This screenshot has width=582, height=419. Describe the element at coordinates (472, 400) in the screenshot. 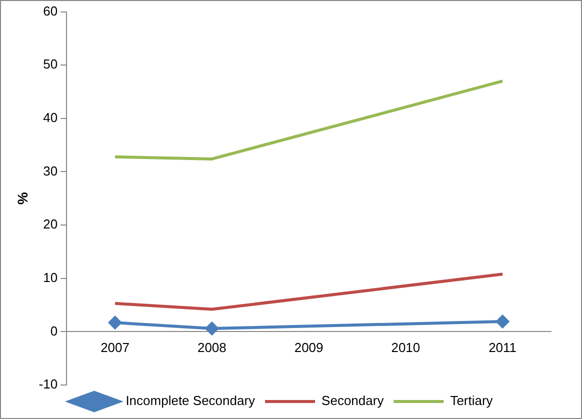

I see `legend-label: Tertiary` at that location.